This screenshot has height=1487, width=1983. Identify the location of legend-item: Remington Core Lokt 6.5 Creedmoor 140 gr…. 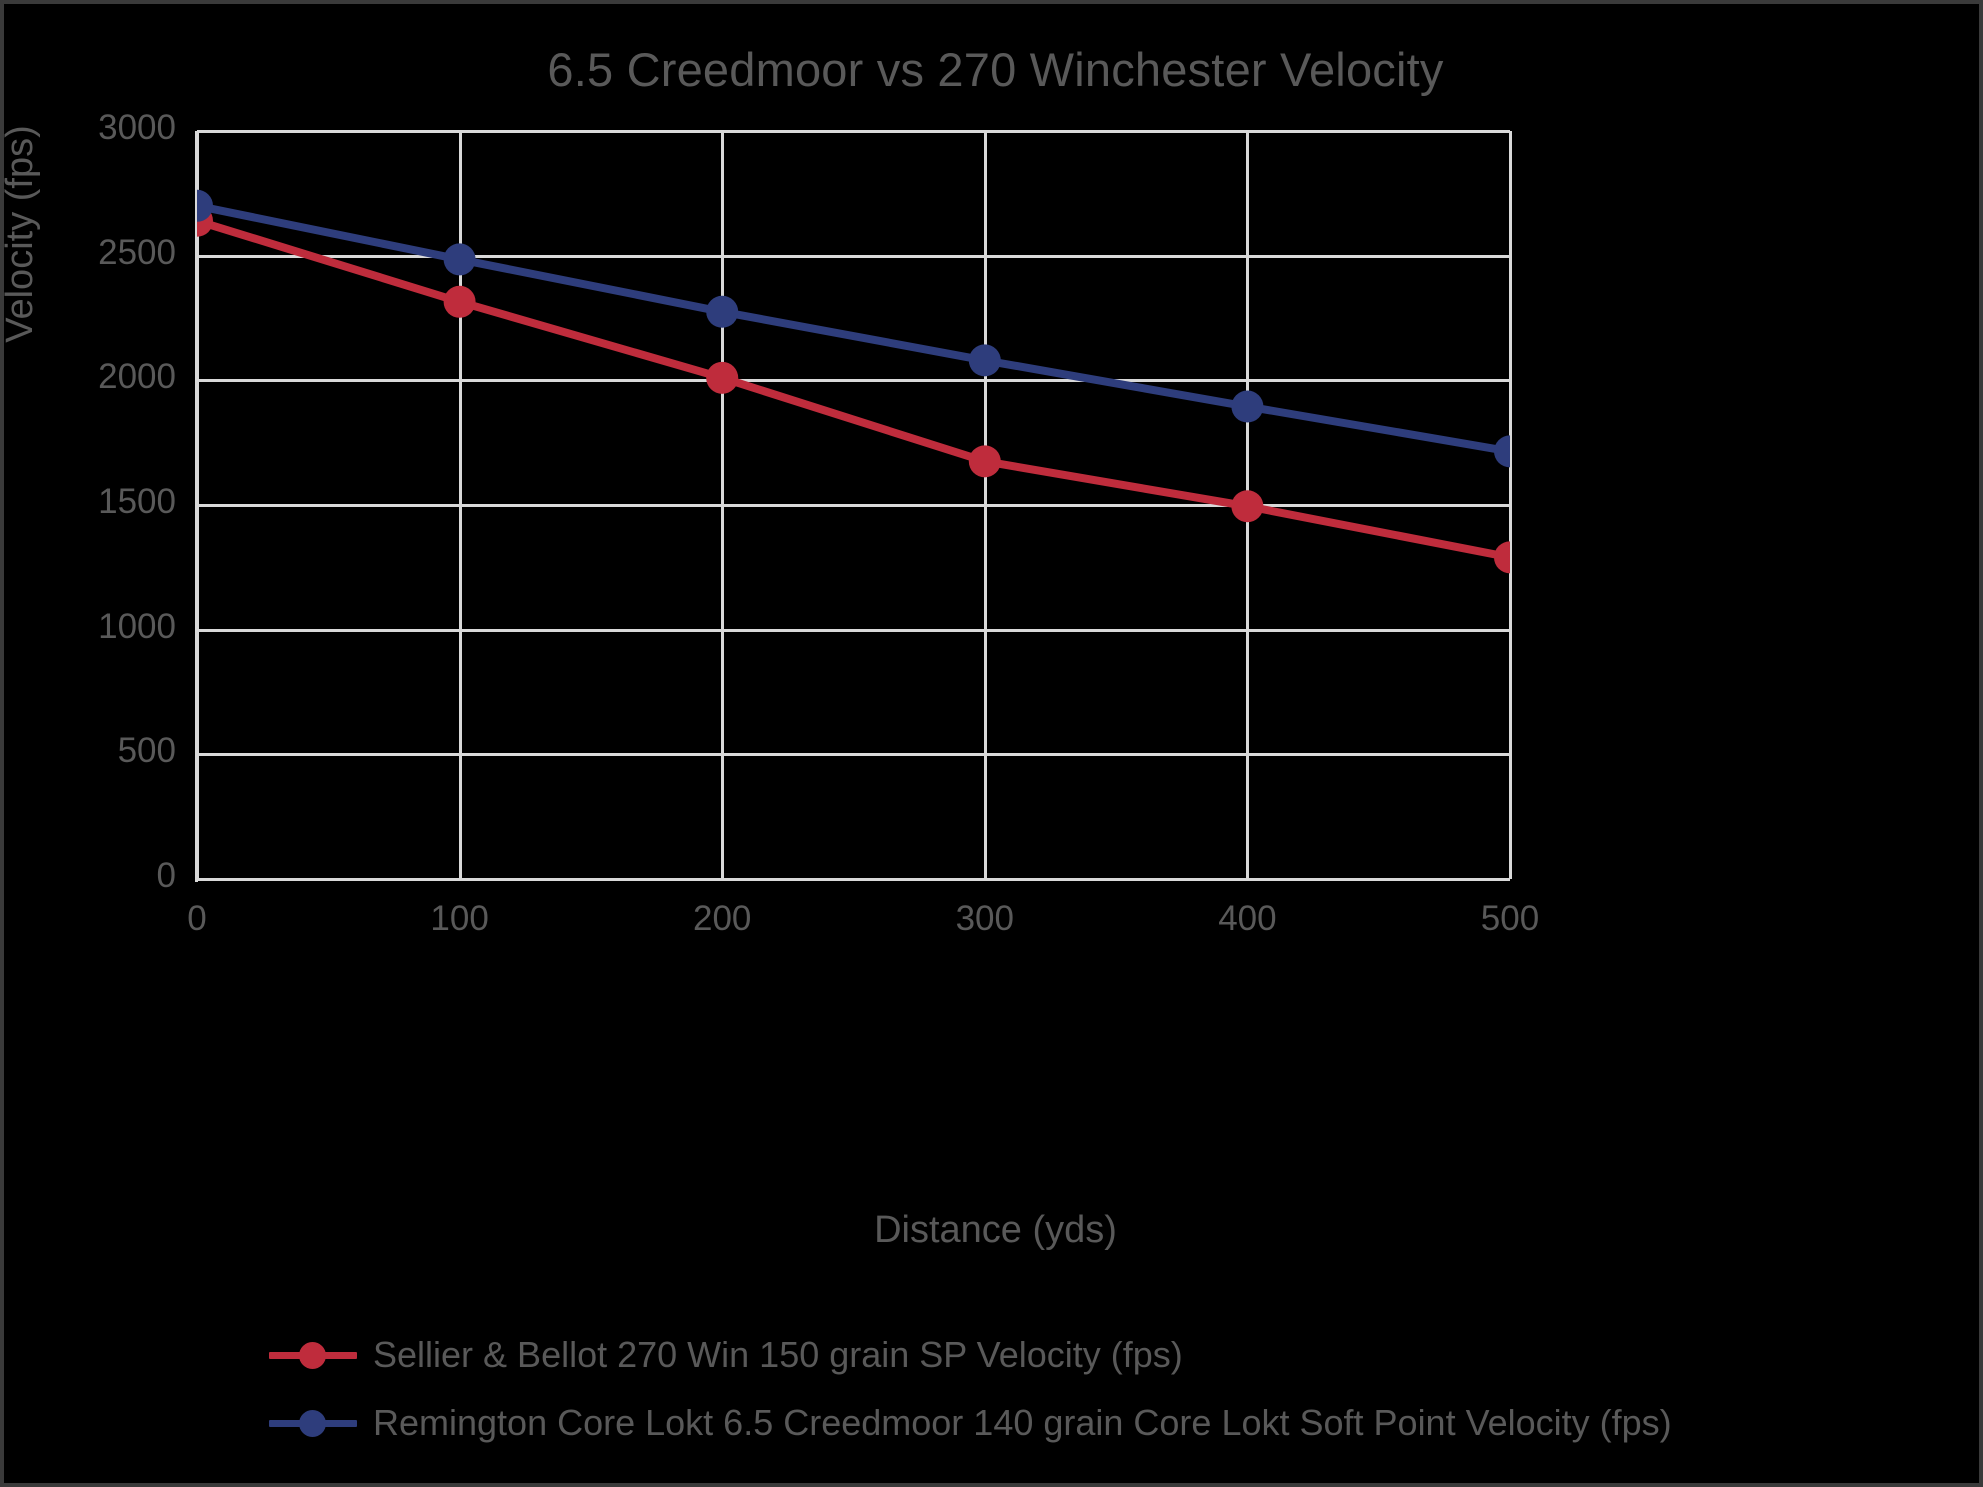
(970, 1423).